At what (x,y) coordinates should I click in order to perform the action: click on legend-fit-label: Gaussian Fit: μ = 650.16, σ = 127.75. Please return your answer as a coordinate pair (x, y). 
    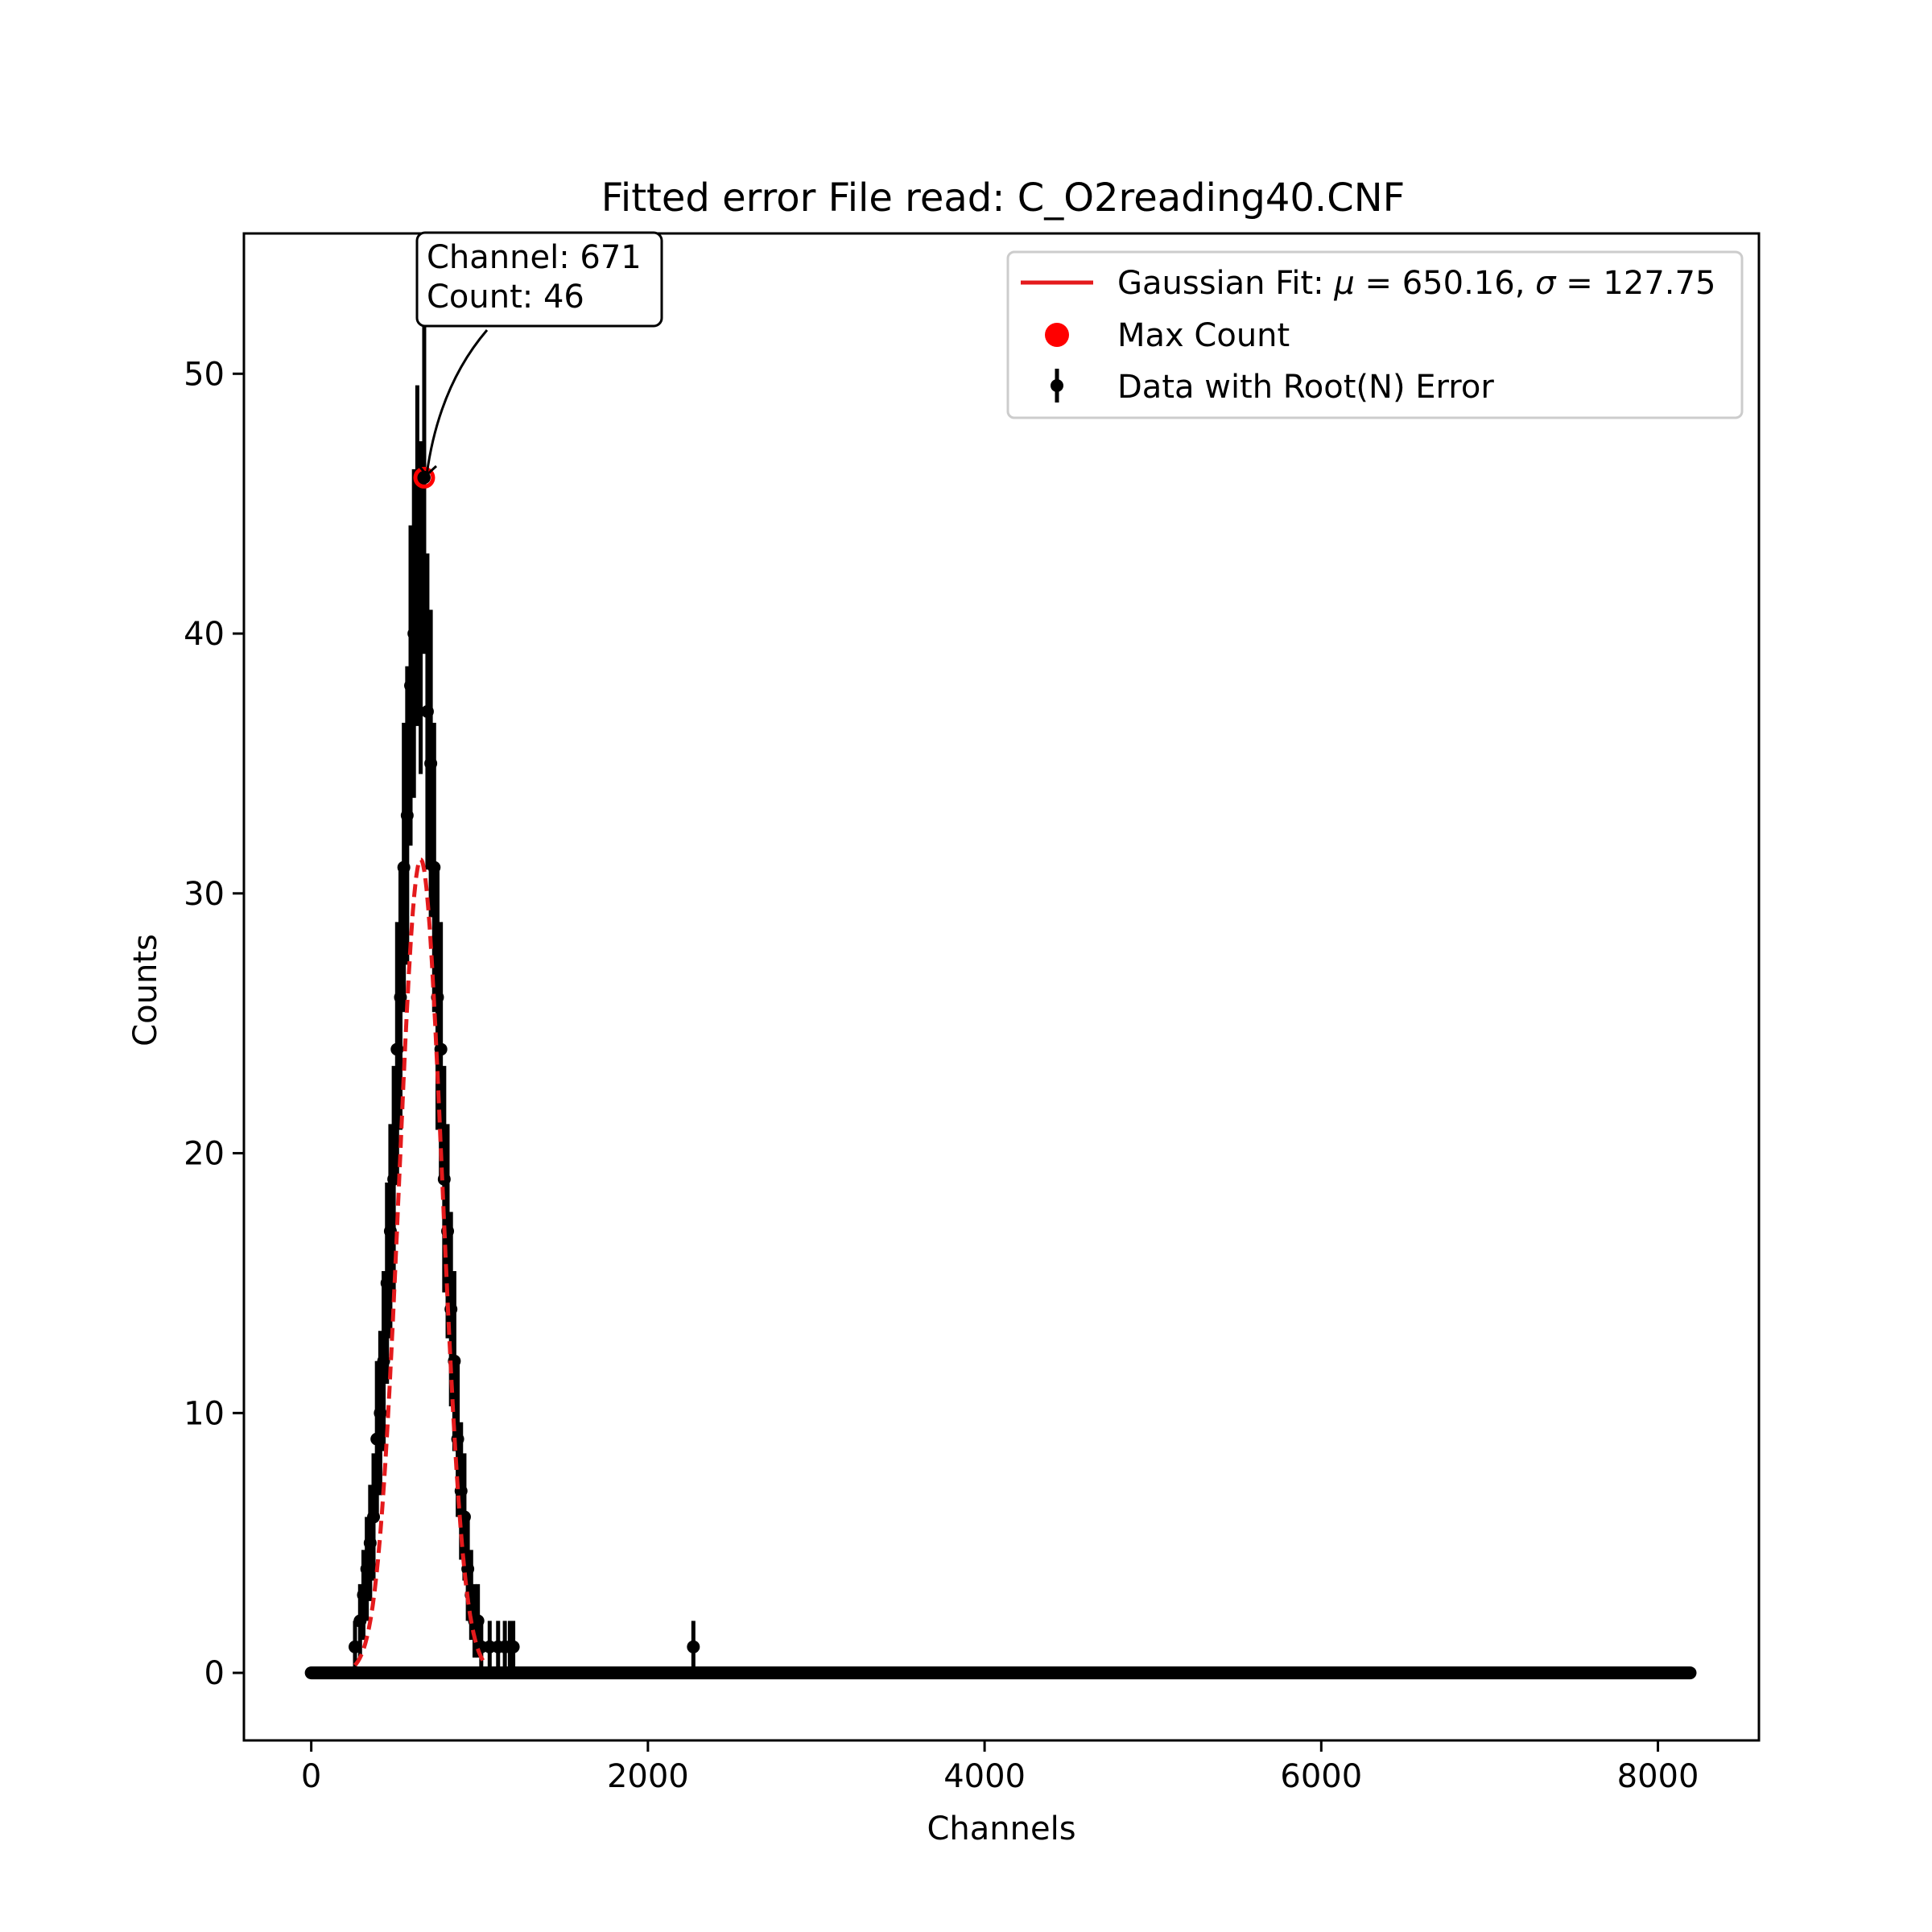
    Looking at the image, I should click on (1416, 283).